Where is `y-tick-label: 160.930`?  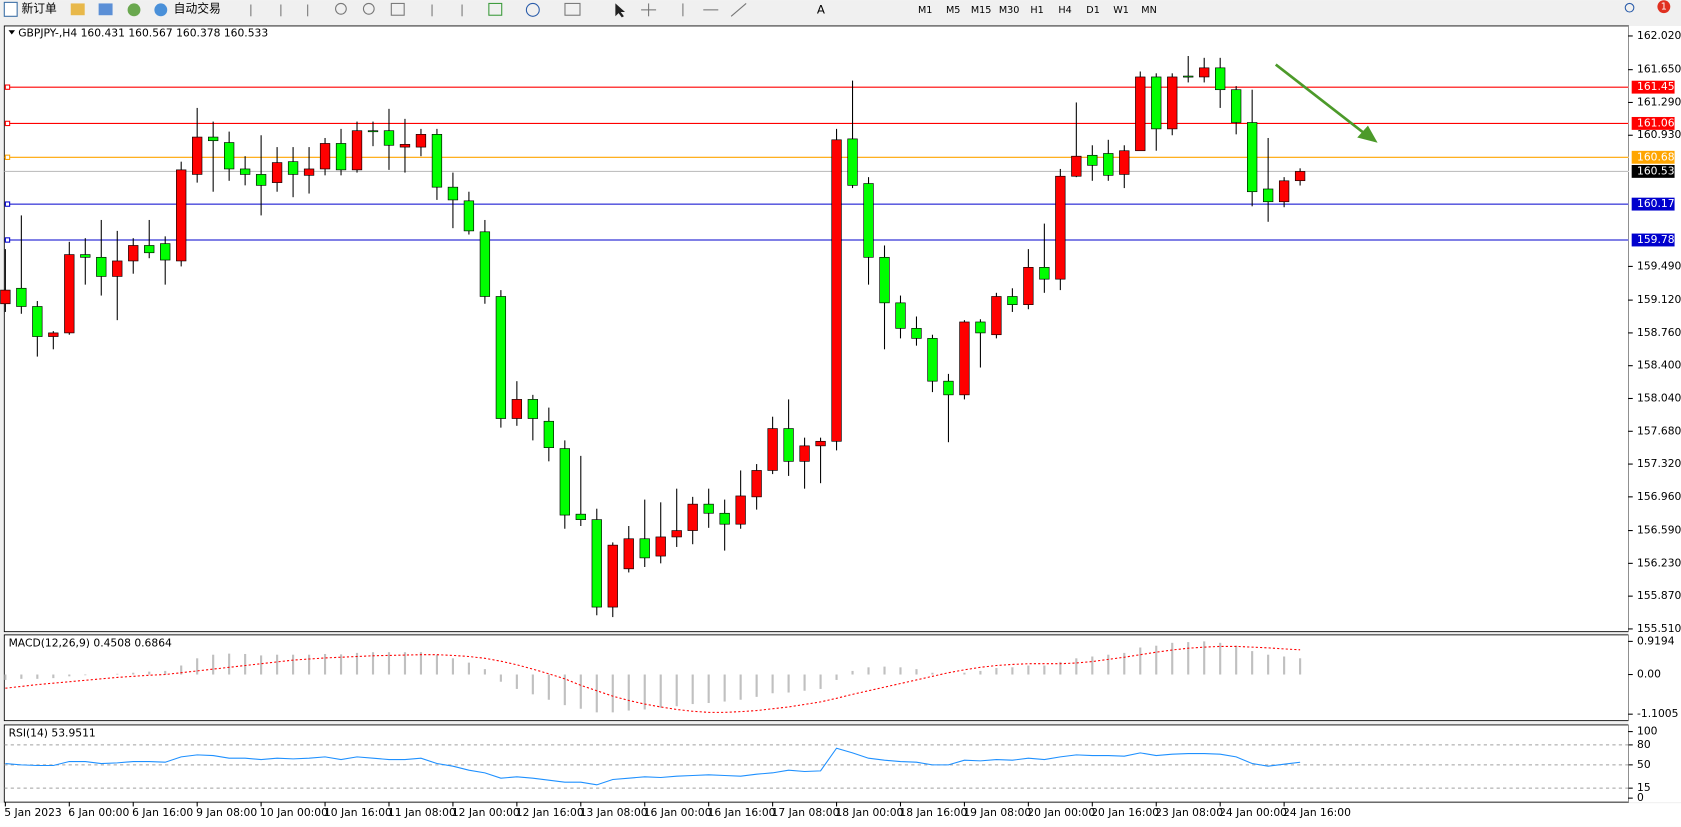 y-tick-label: 160.930 is located at coordinates (1659, 134).